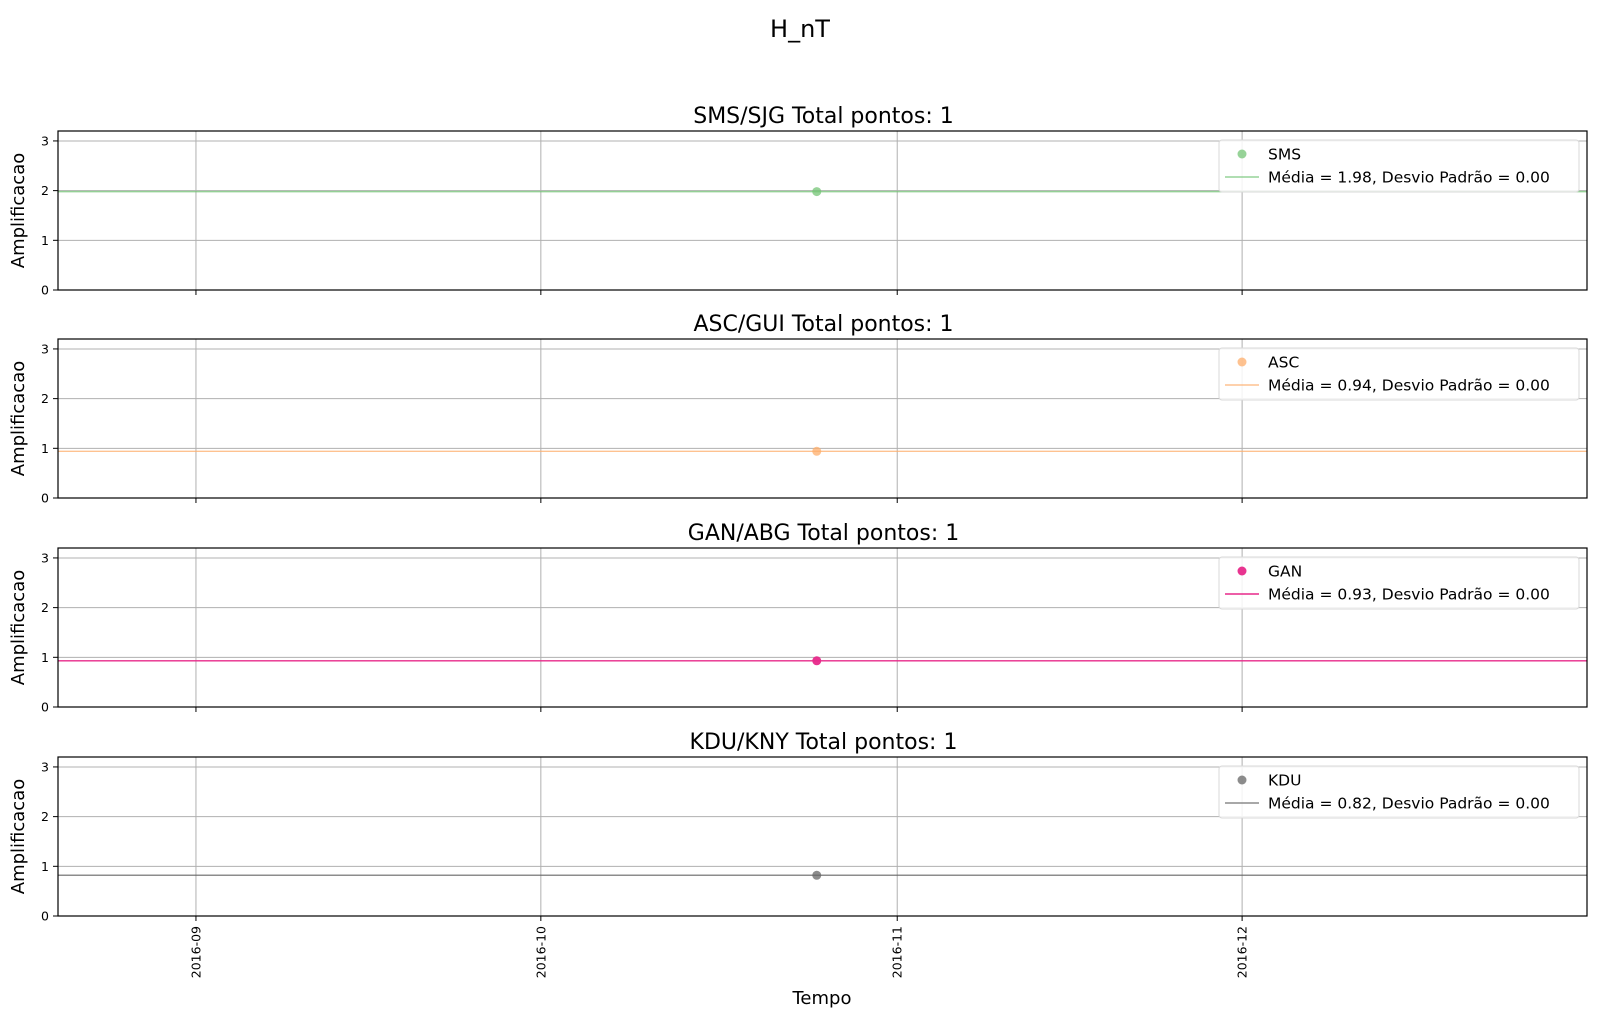 The image size is (1600, 1021). What do you see at coordinates (1409, 804) in the screenshot?
I see `legend-label: Média = 0.82, Desvio Padrão = 0.00` at bounding box center [1409, 804].